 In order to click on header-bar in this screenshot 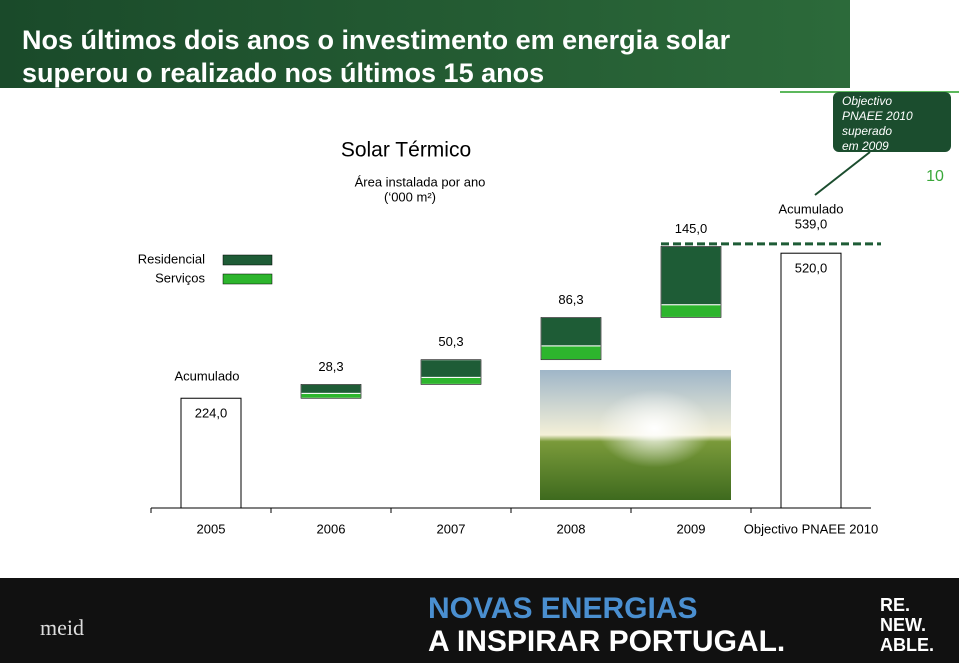, I will do `click(425, 44)`.